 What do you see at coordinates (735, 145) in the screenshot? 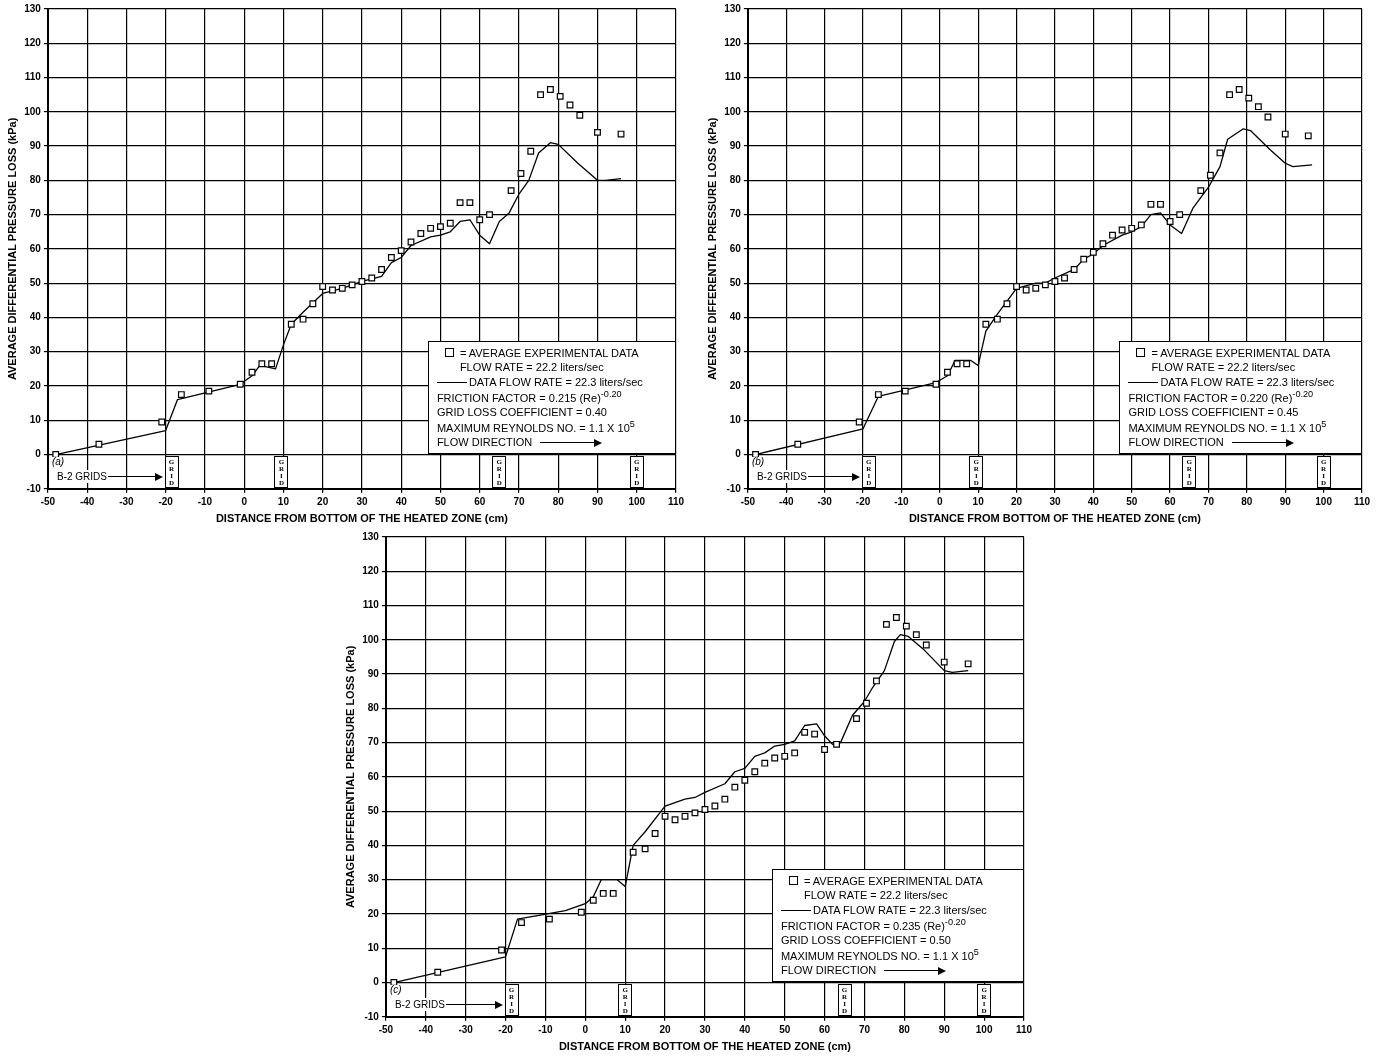
I see `y-tick-label: 90` at bounding box center [735, 145].